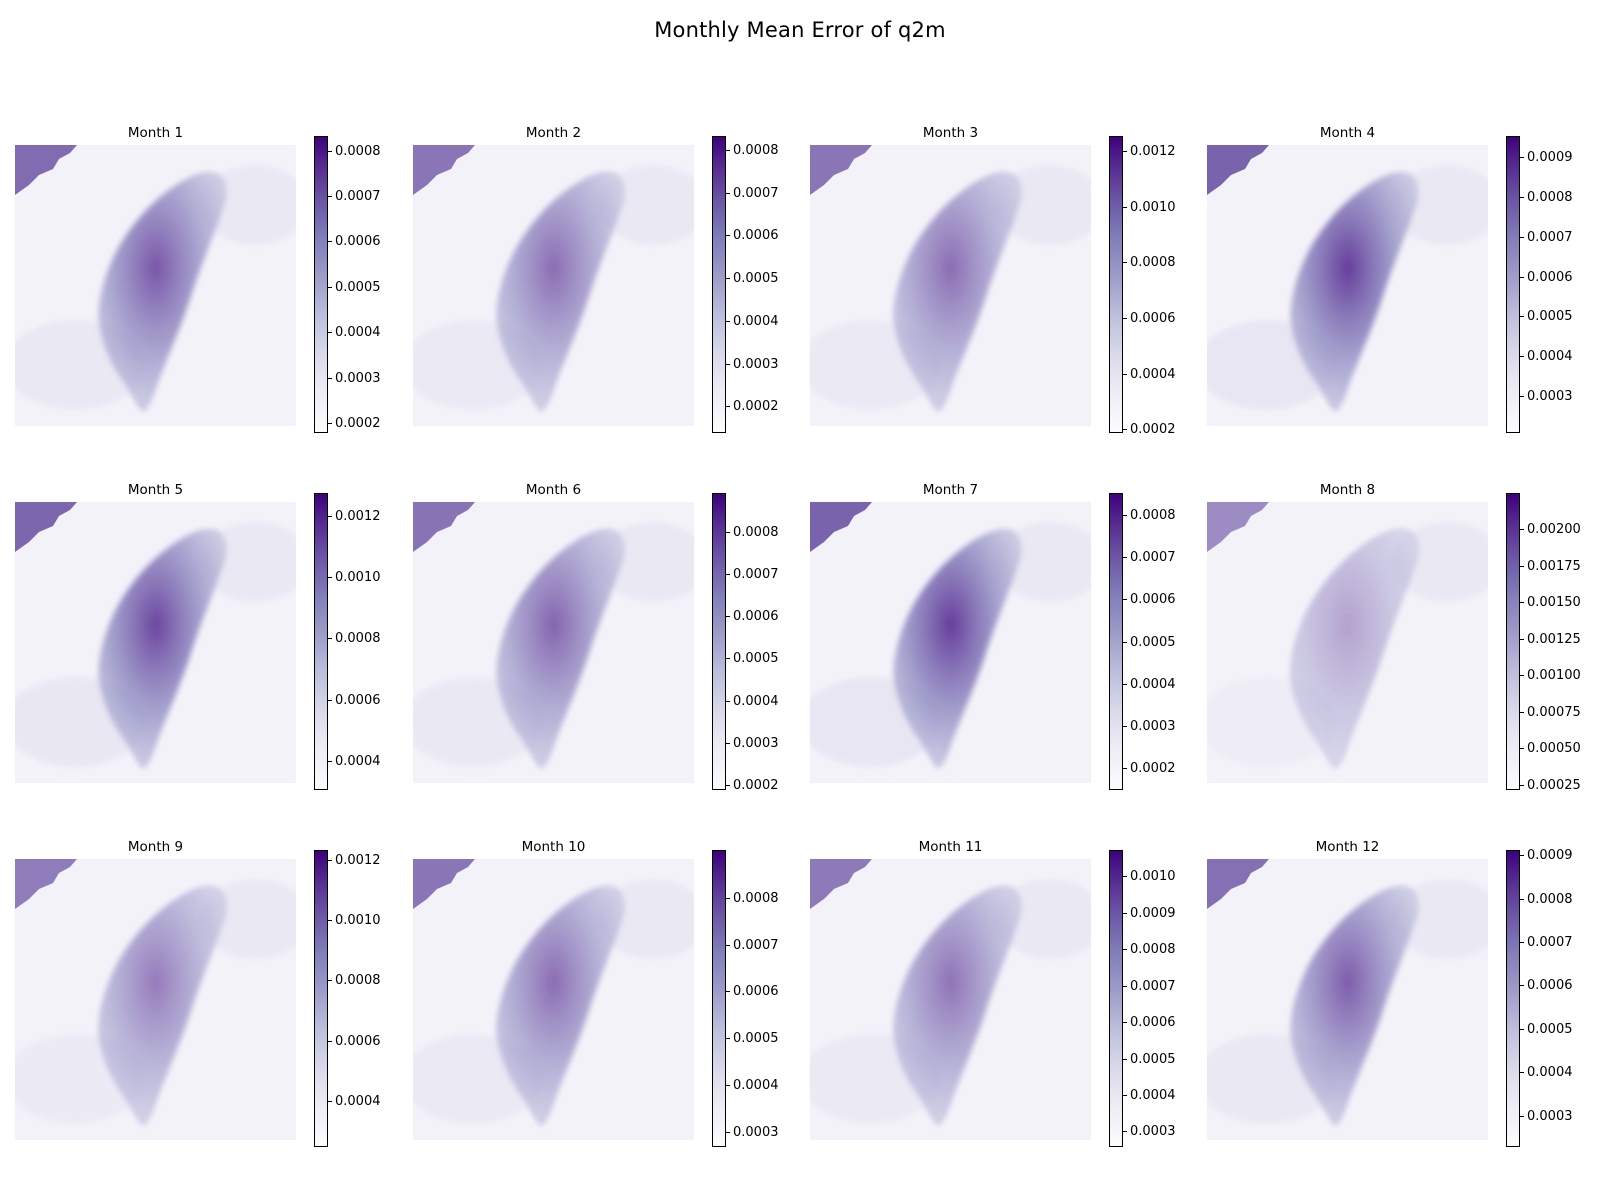  Describe the element at coordinates (950, 133) in the screenshot. I see `panel-title: Month 3` at that location.